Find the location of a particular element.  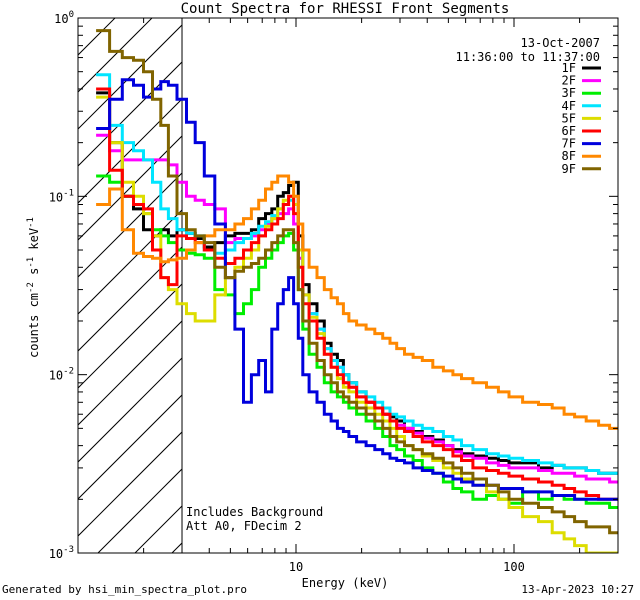

attenuator-note: Att A0, FDecim 2 is located at coordinates (244, 526).